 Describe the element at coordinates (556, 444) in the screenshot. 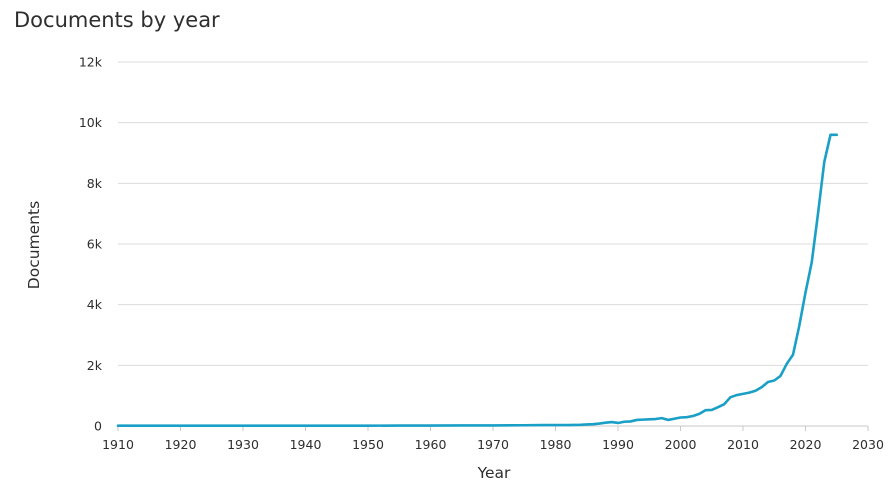

I see `x-tick-label: 1980` at that location.